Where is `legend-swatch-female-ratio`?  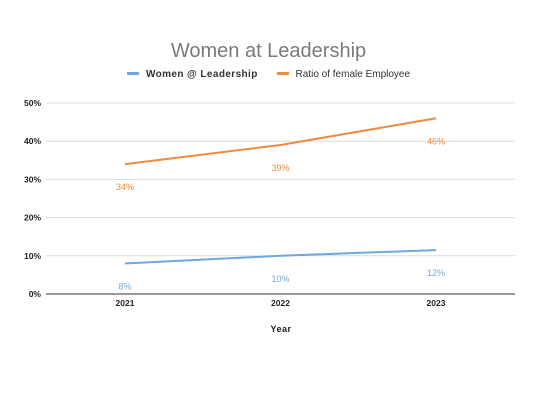 legend-swatch-female-ratio is located at coordinates (282, 73).